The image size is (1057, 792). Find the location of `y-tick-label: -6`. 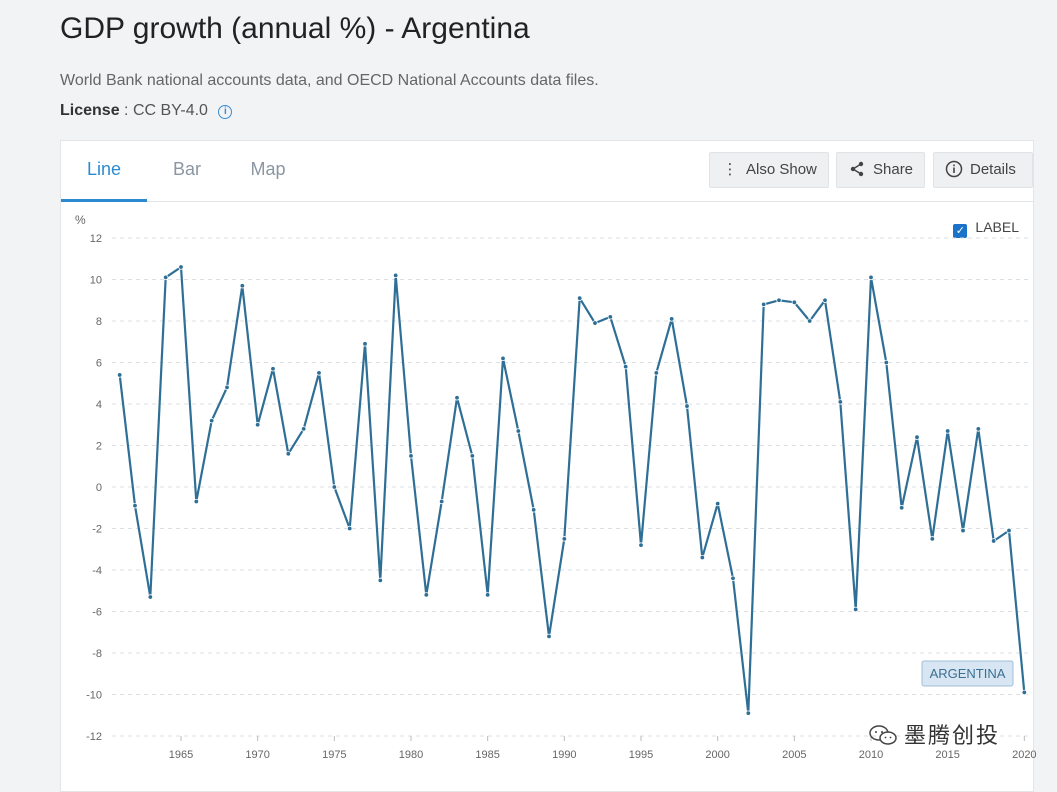

y-tick-label: -6 is located at coordinates (97, 613).